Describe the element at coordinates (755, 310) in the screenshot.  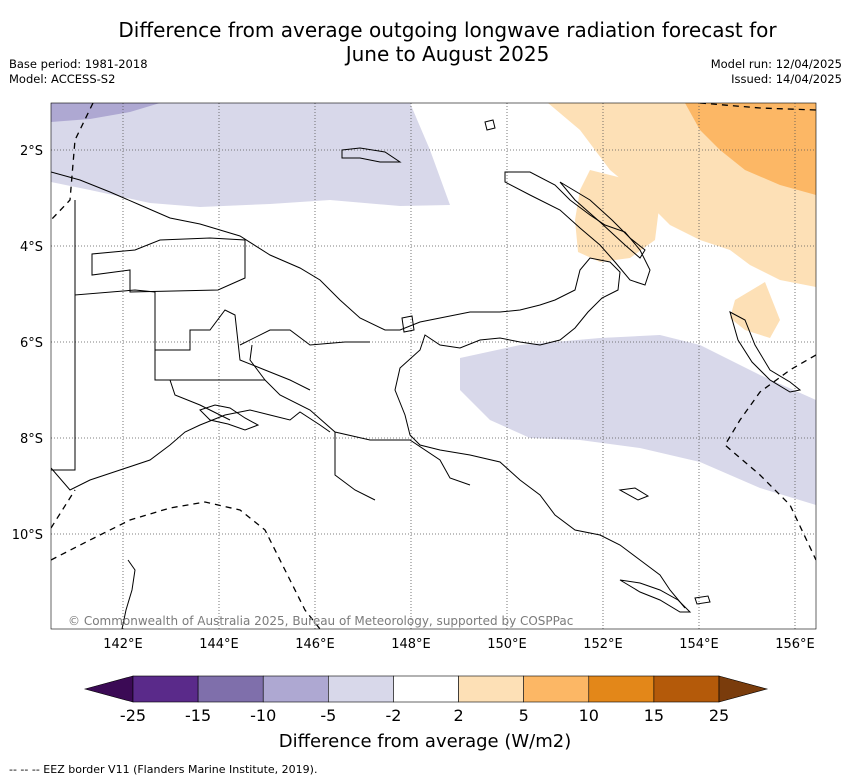
I see `positive-anomaly-island` at that location.